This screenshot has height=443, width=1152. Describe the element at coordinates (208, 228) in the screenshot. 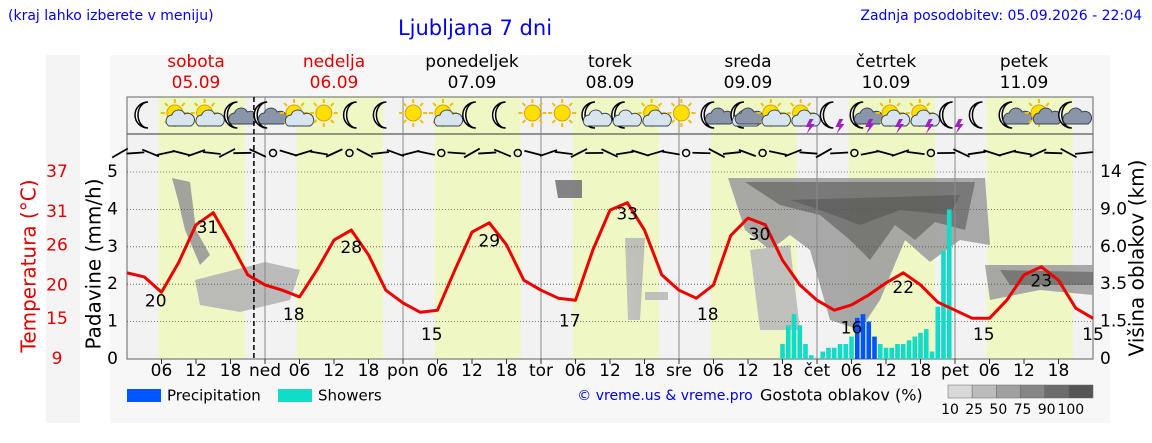

I see `temp-label: 31` at that location.